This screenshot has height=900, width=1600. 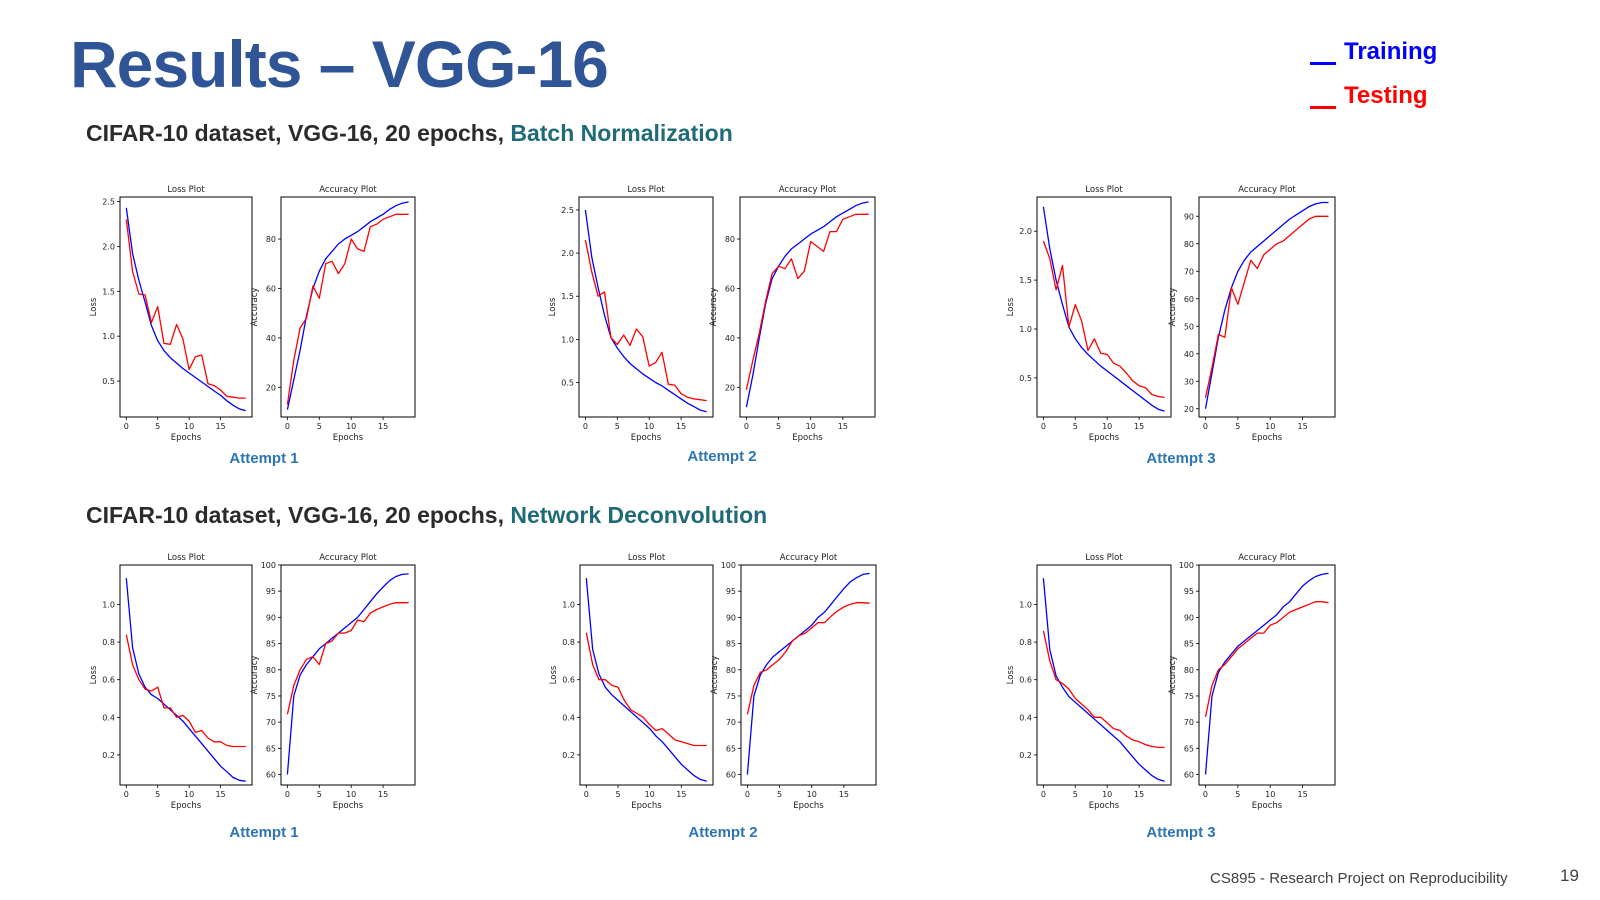 What do you see at coordinates (298, 133) in the screenshot?
I see `subtitle-prefix: CIFAR-10 dataset, VGG-16, 20 epochs,` at bounding box center [298, 133].